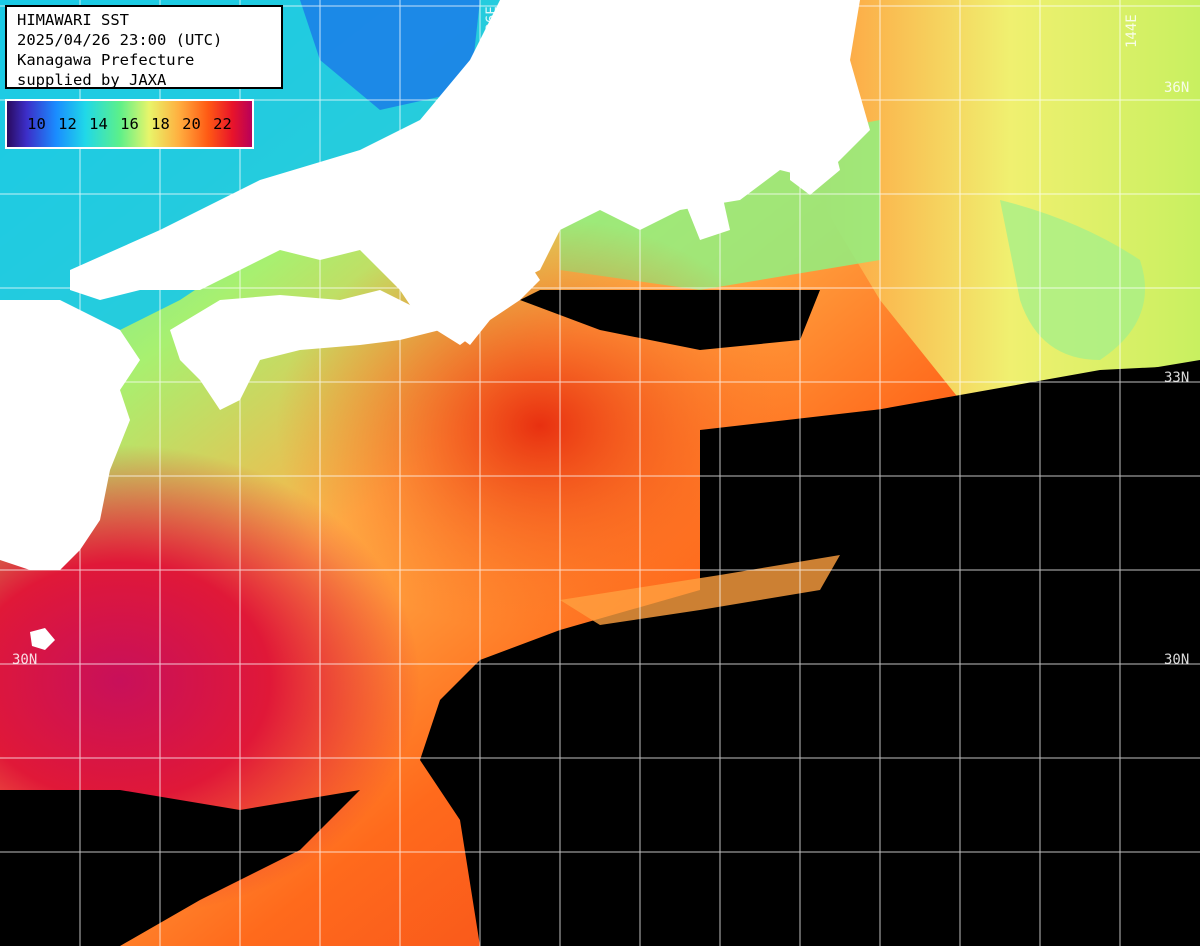  What do you see at coordinates (180, 868) in the screenshot?
I see `cloud-mask-southwest` at bounding box center [180, 868].